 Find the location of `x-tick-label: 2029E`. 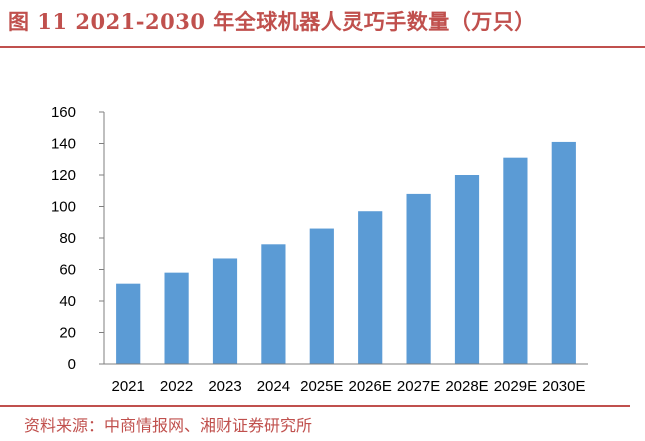

x-tick-label: 2029E is located at coordinates (515, 386).